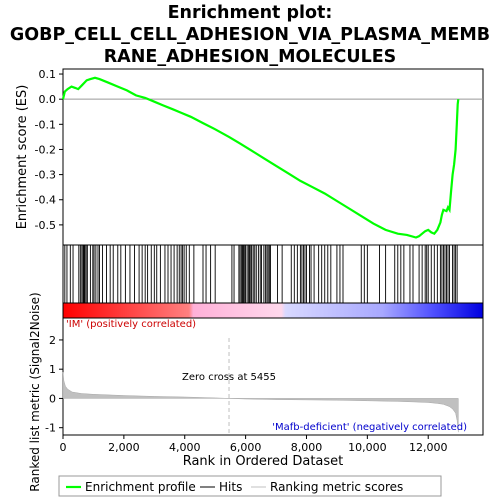 The width and height of the screenshot is (500, 500). I want to click on x-tick-label: 0, so click(63, 447).